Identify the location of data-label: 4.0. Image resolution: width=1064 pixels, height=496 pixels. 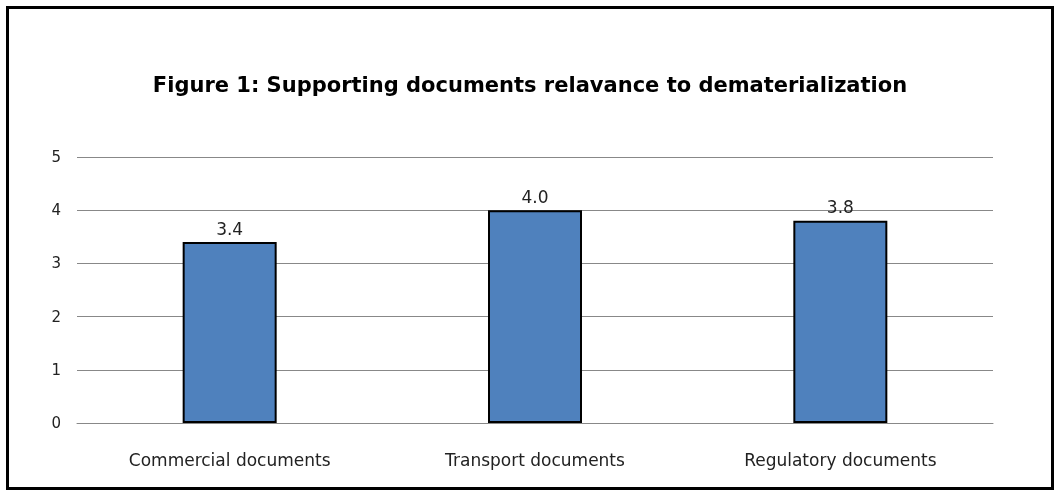
(535, 196).